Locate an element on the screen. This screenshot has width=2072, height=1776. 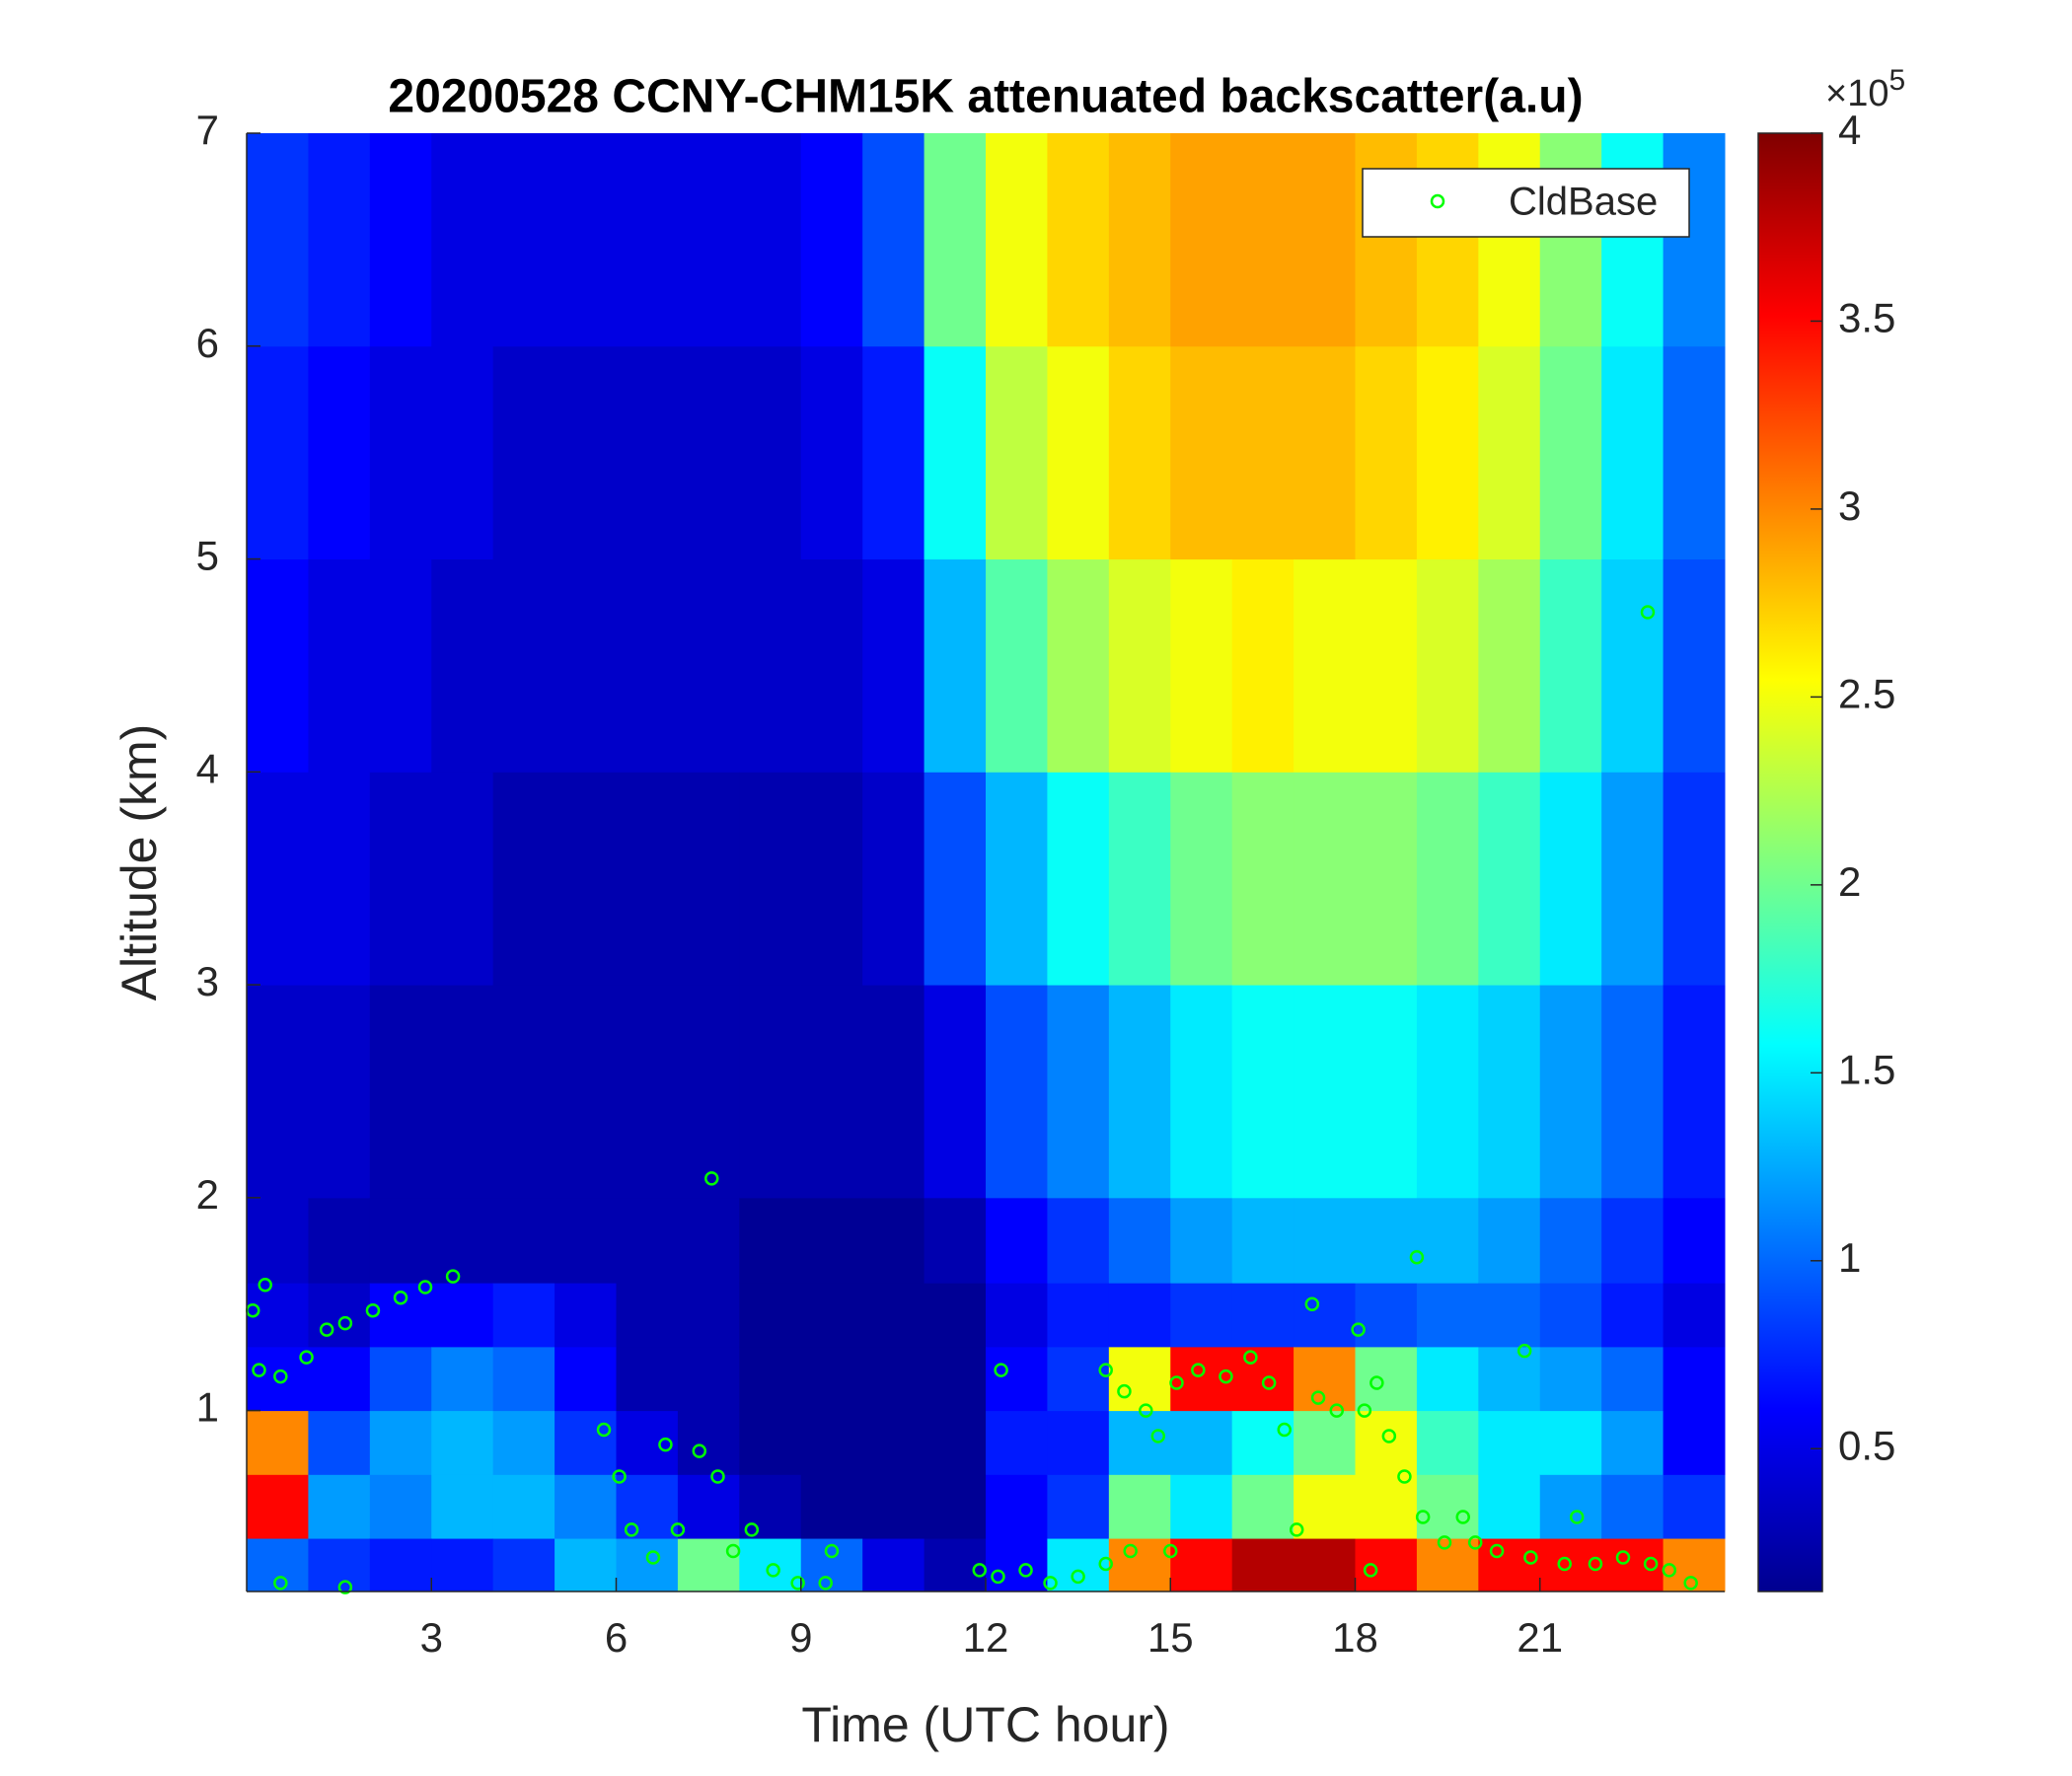
colorbar-tick-label: 2 is located at coordinates (1850, 881).